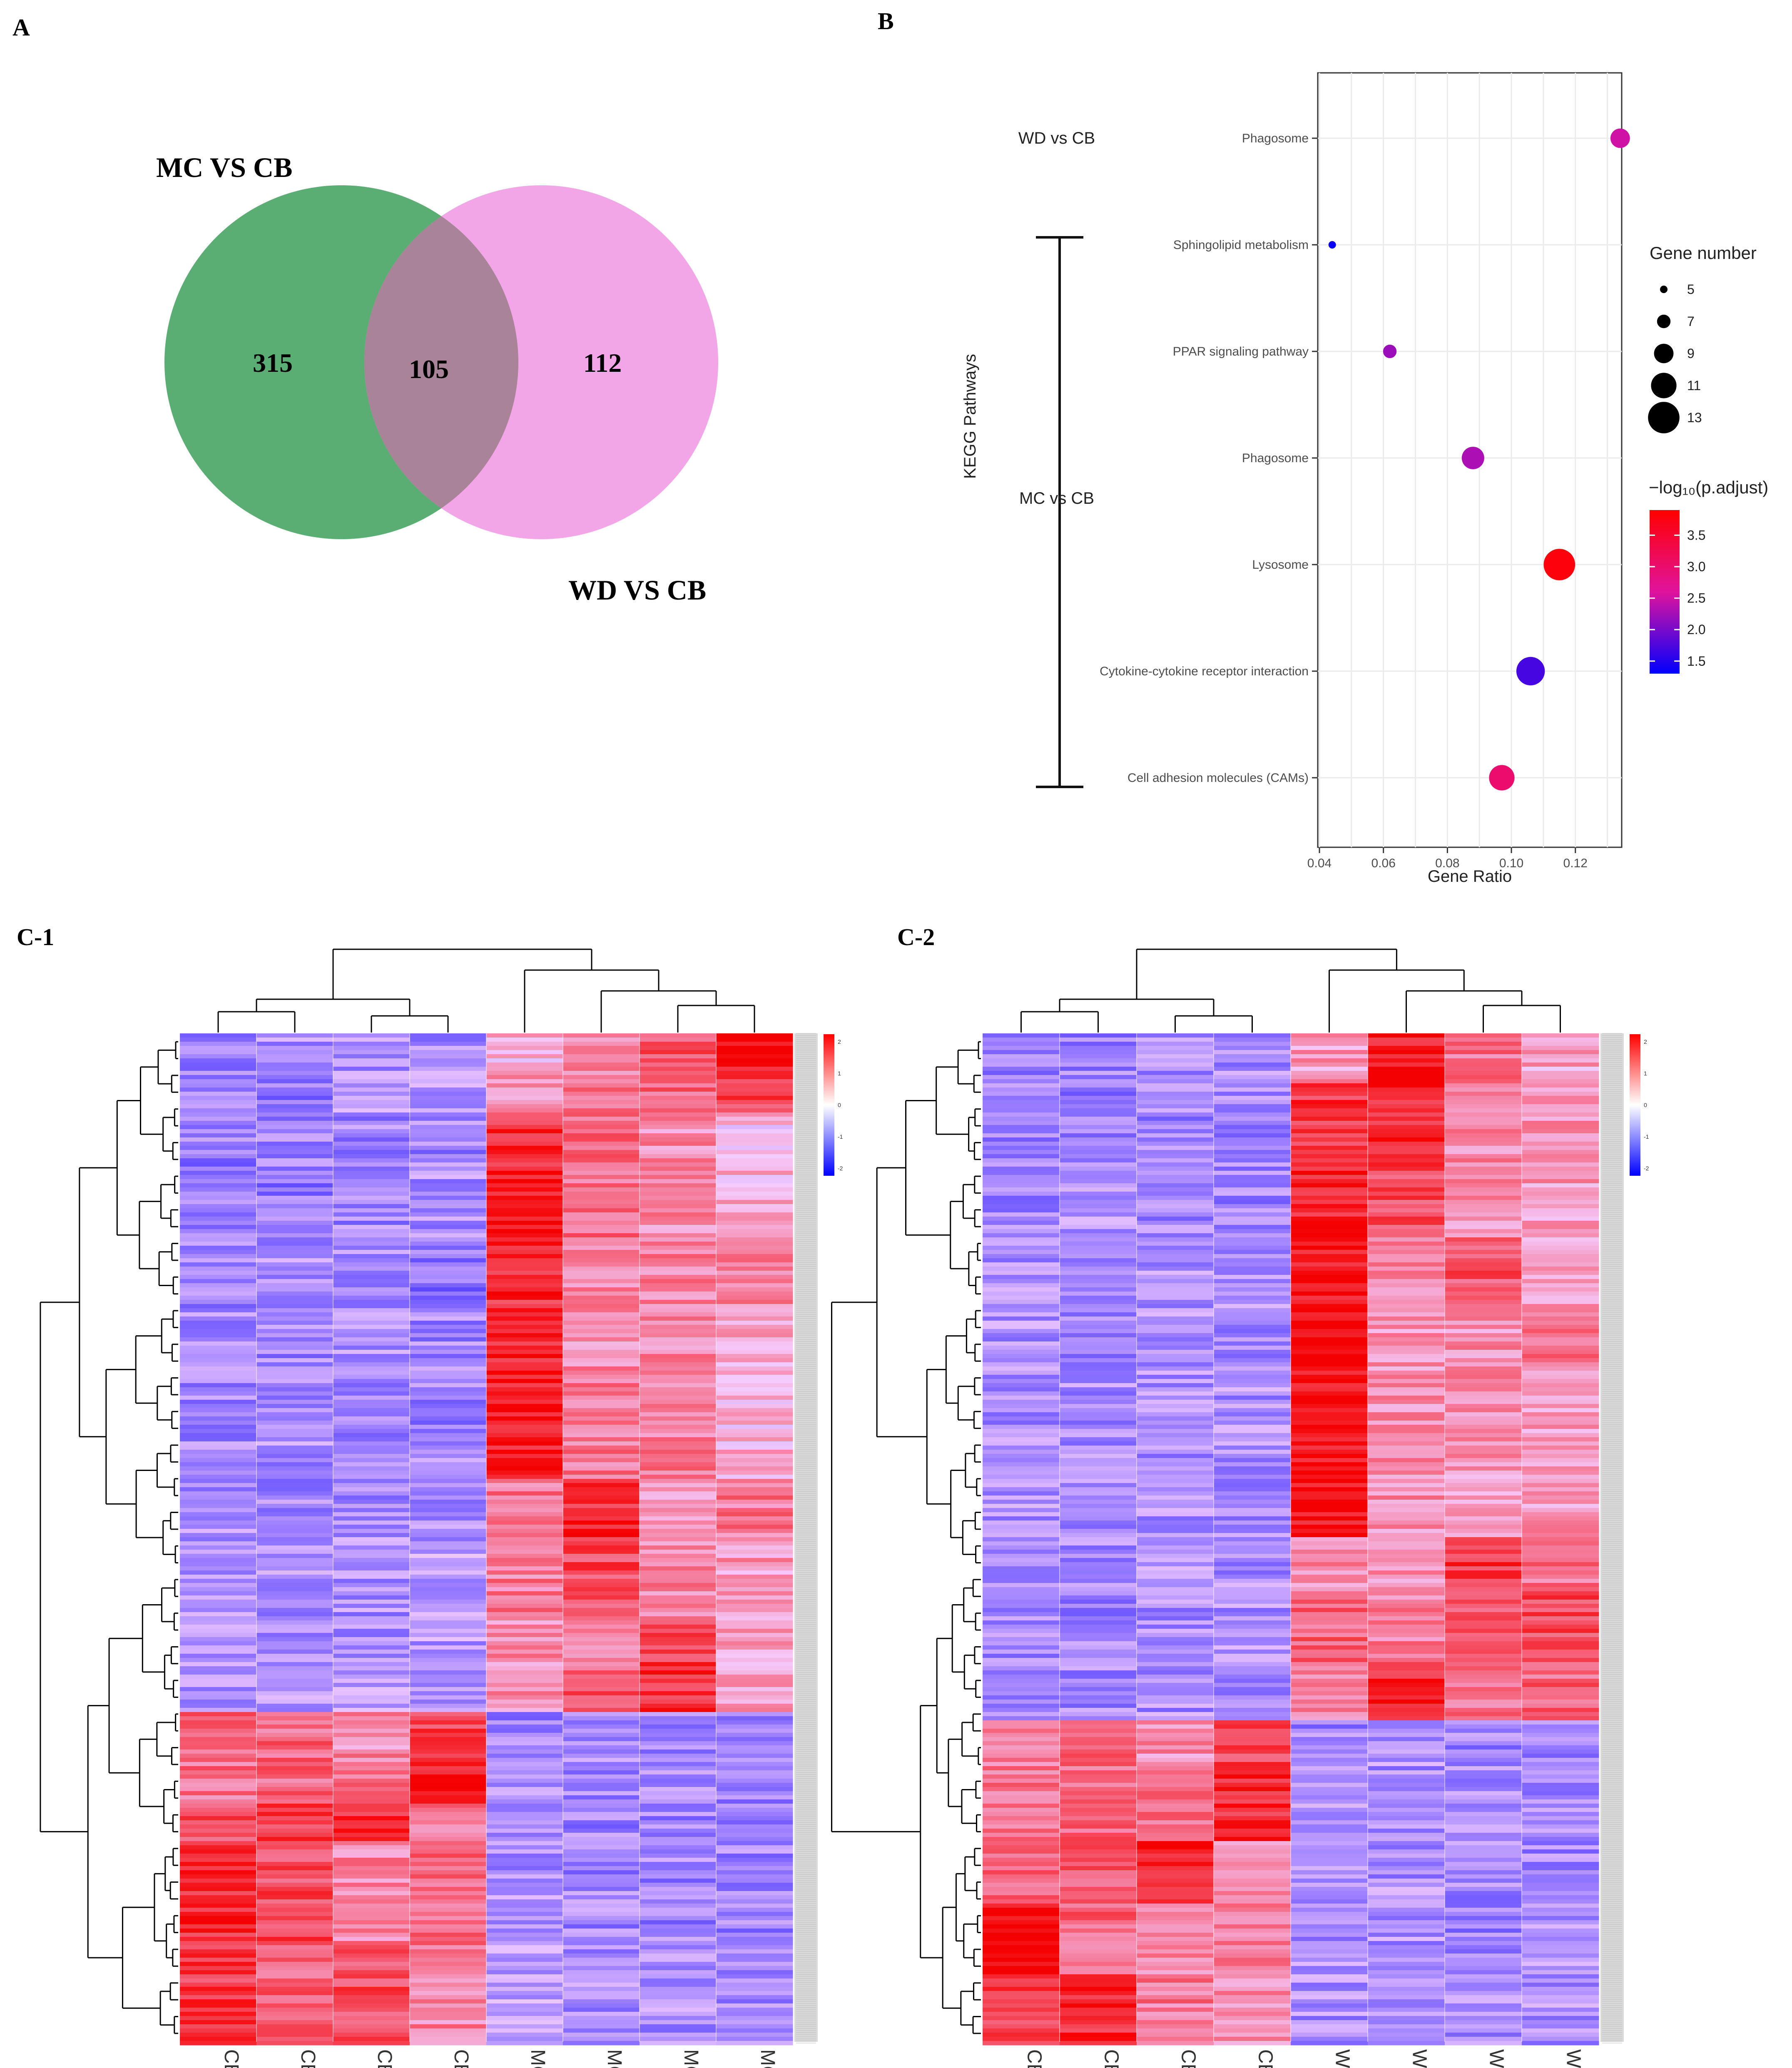  I want to click on panel-label-a: A, so click(21, 27).